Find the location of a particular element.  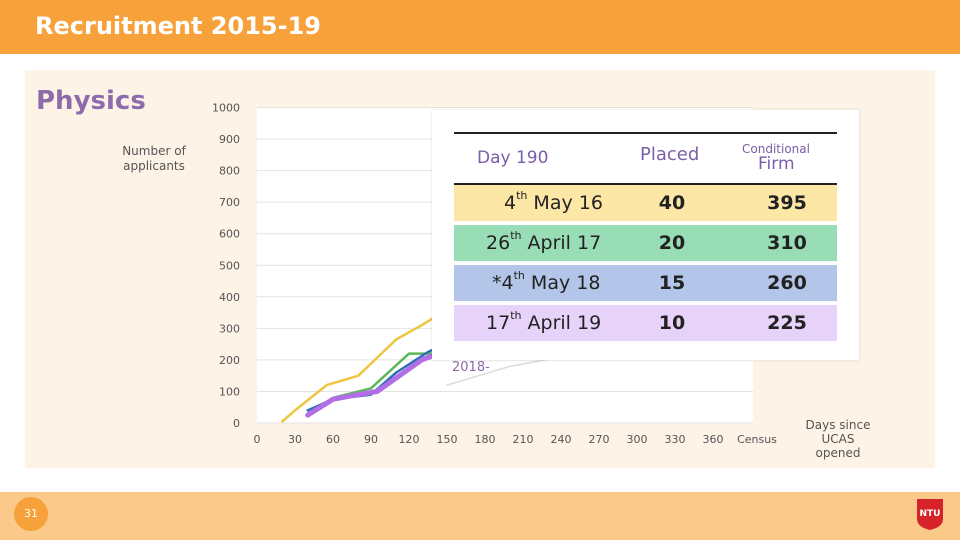

table-top-rule is located at coordinates (645, 133).